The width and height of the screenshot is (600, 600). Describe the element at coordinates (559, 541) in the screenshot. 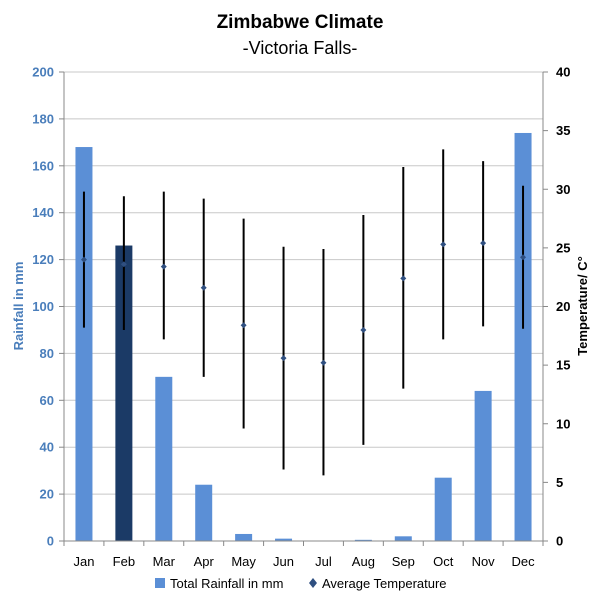

I see `right-tick-label: 0` at that location.